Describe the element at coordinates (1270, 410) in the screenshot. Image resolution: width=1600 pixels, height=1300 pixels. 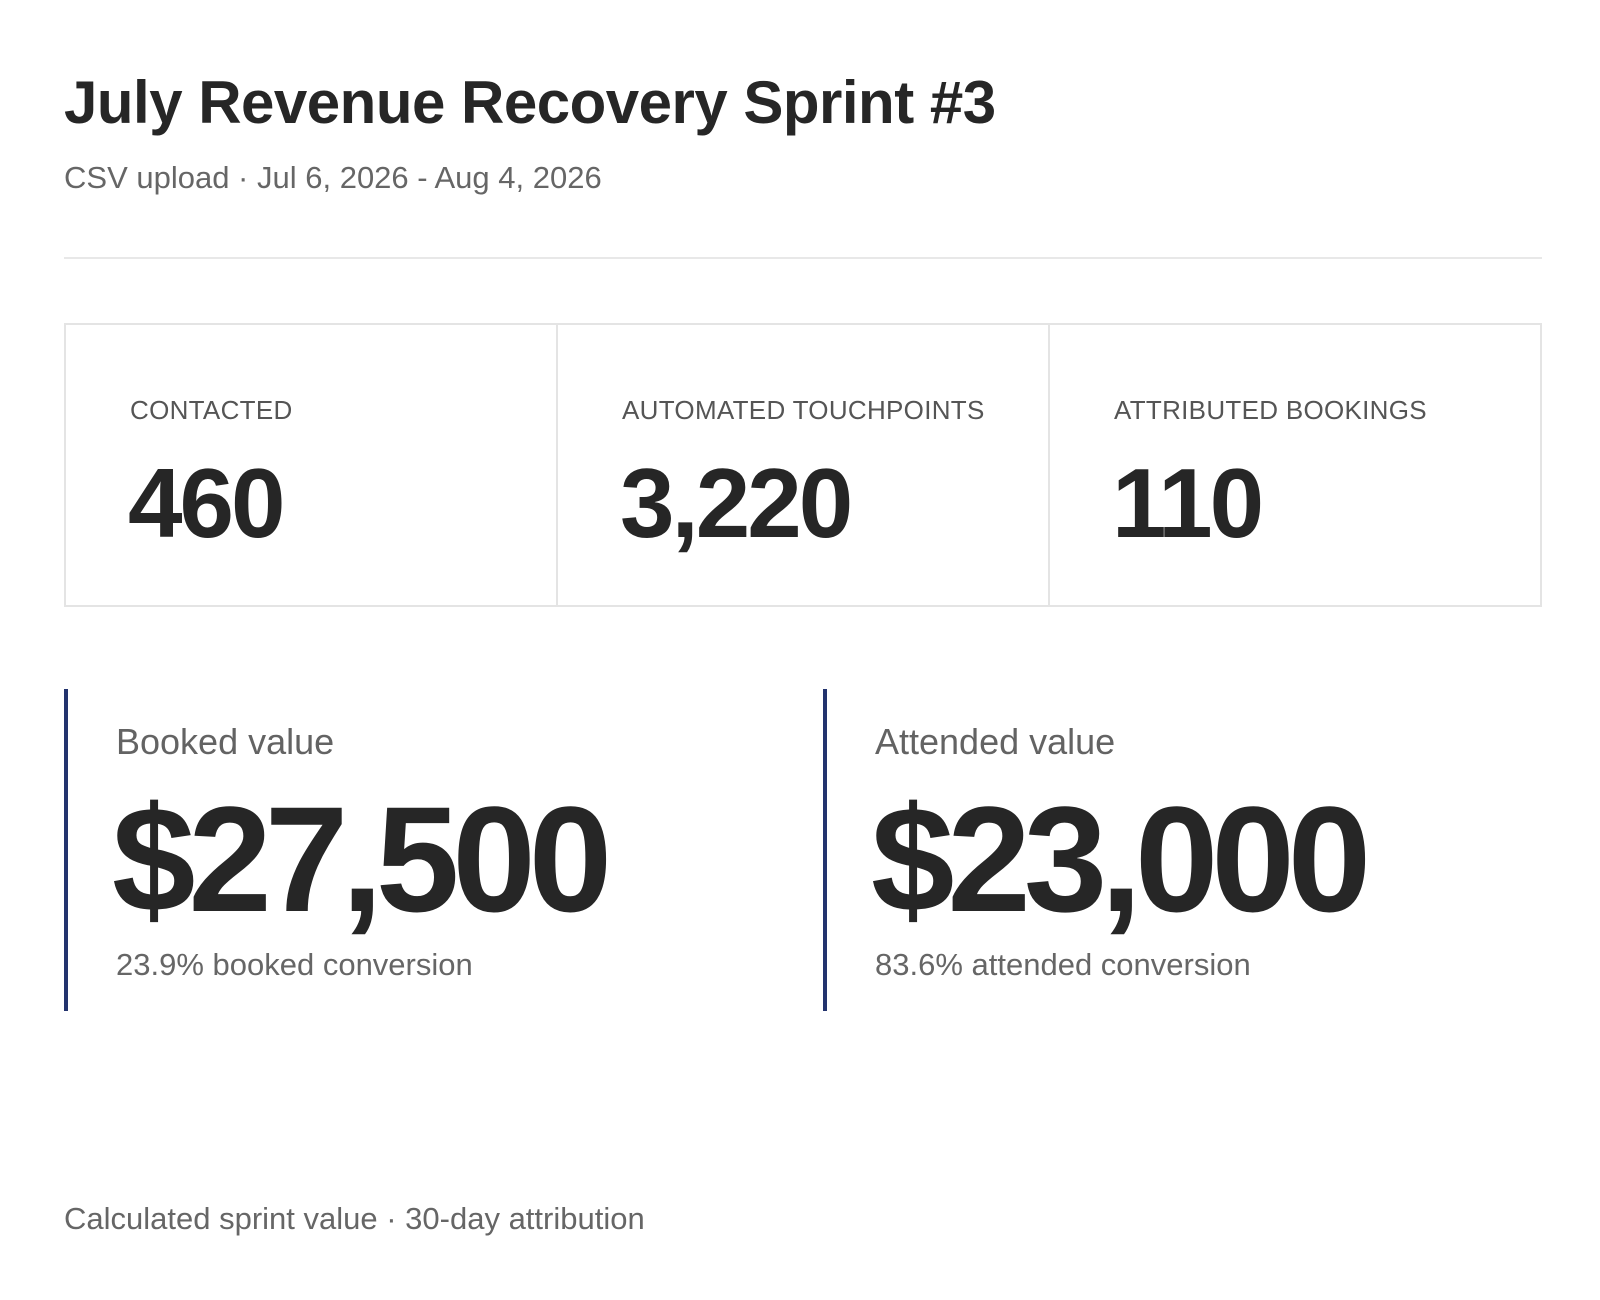
I see `stat-label: ATTRIBUTED BOOKINGS` at that location.